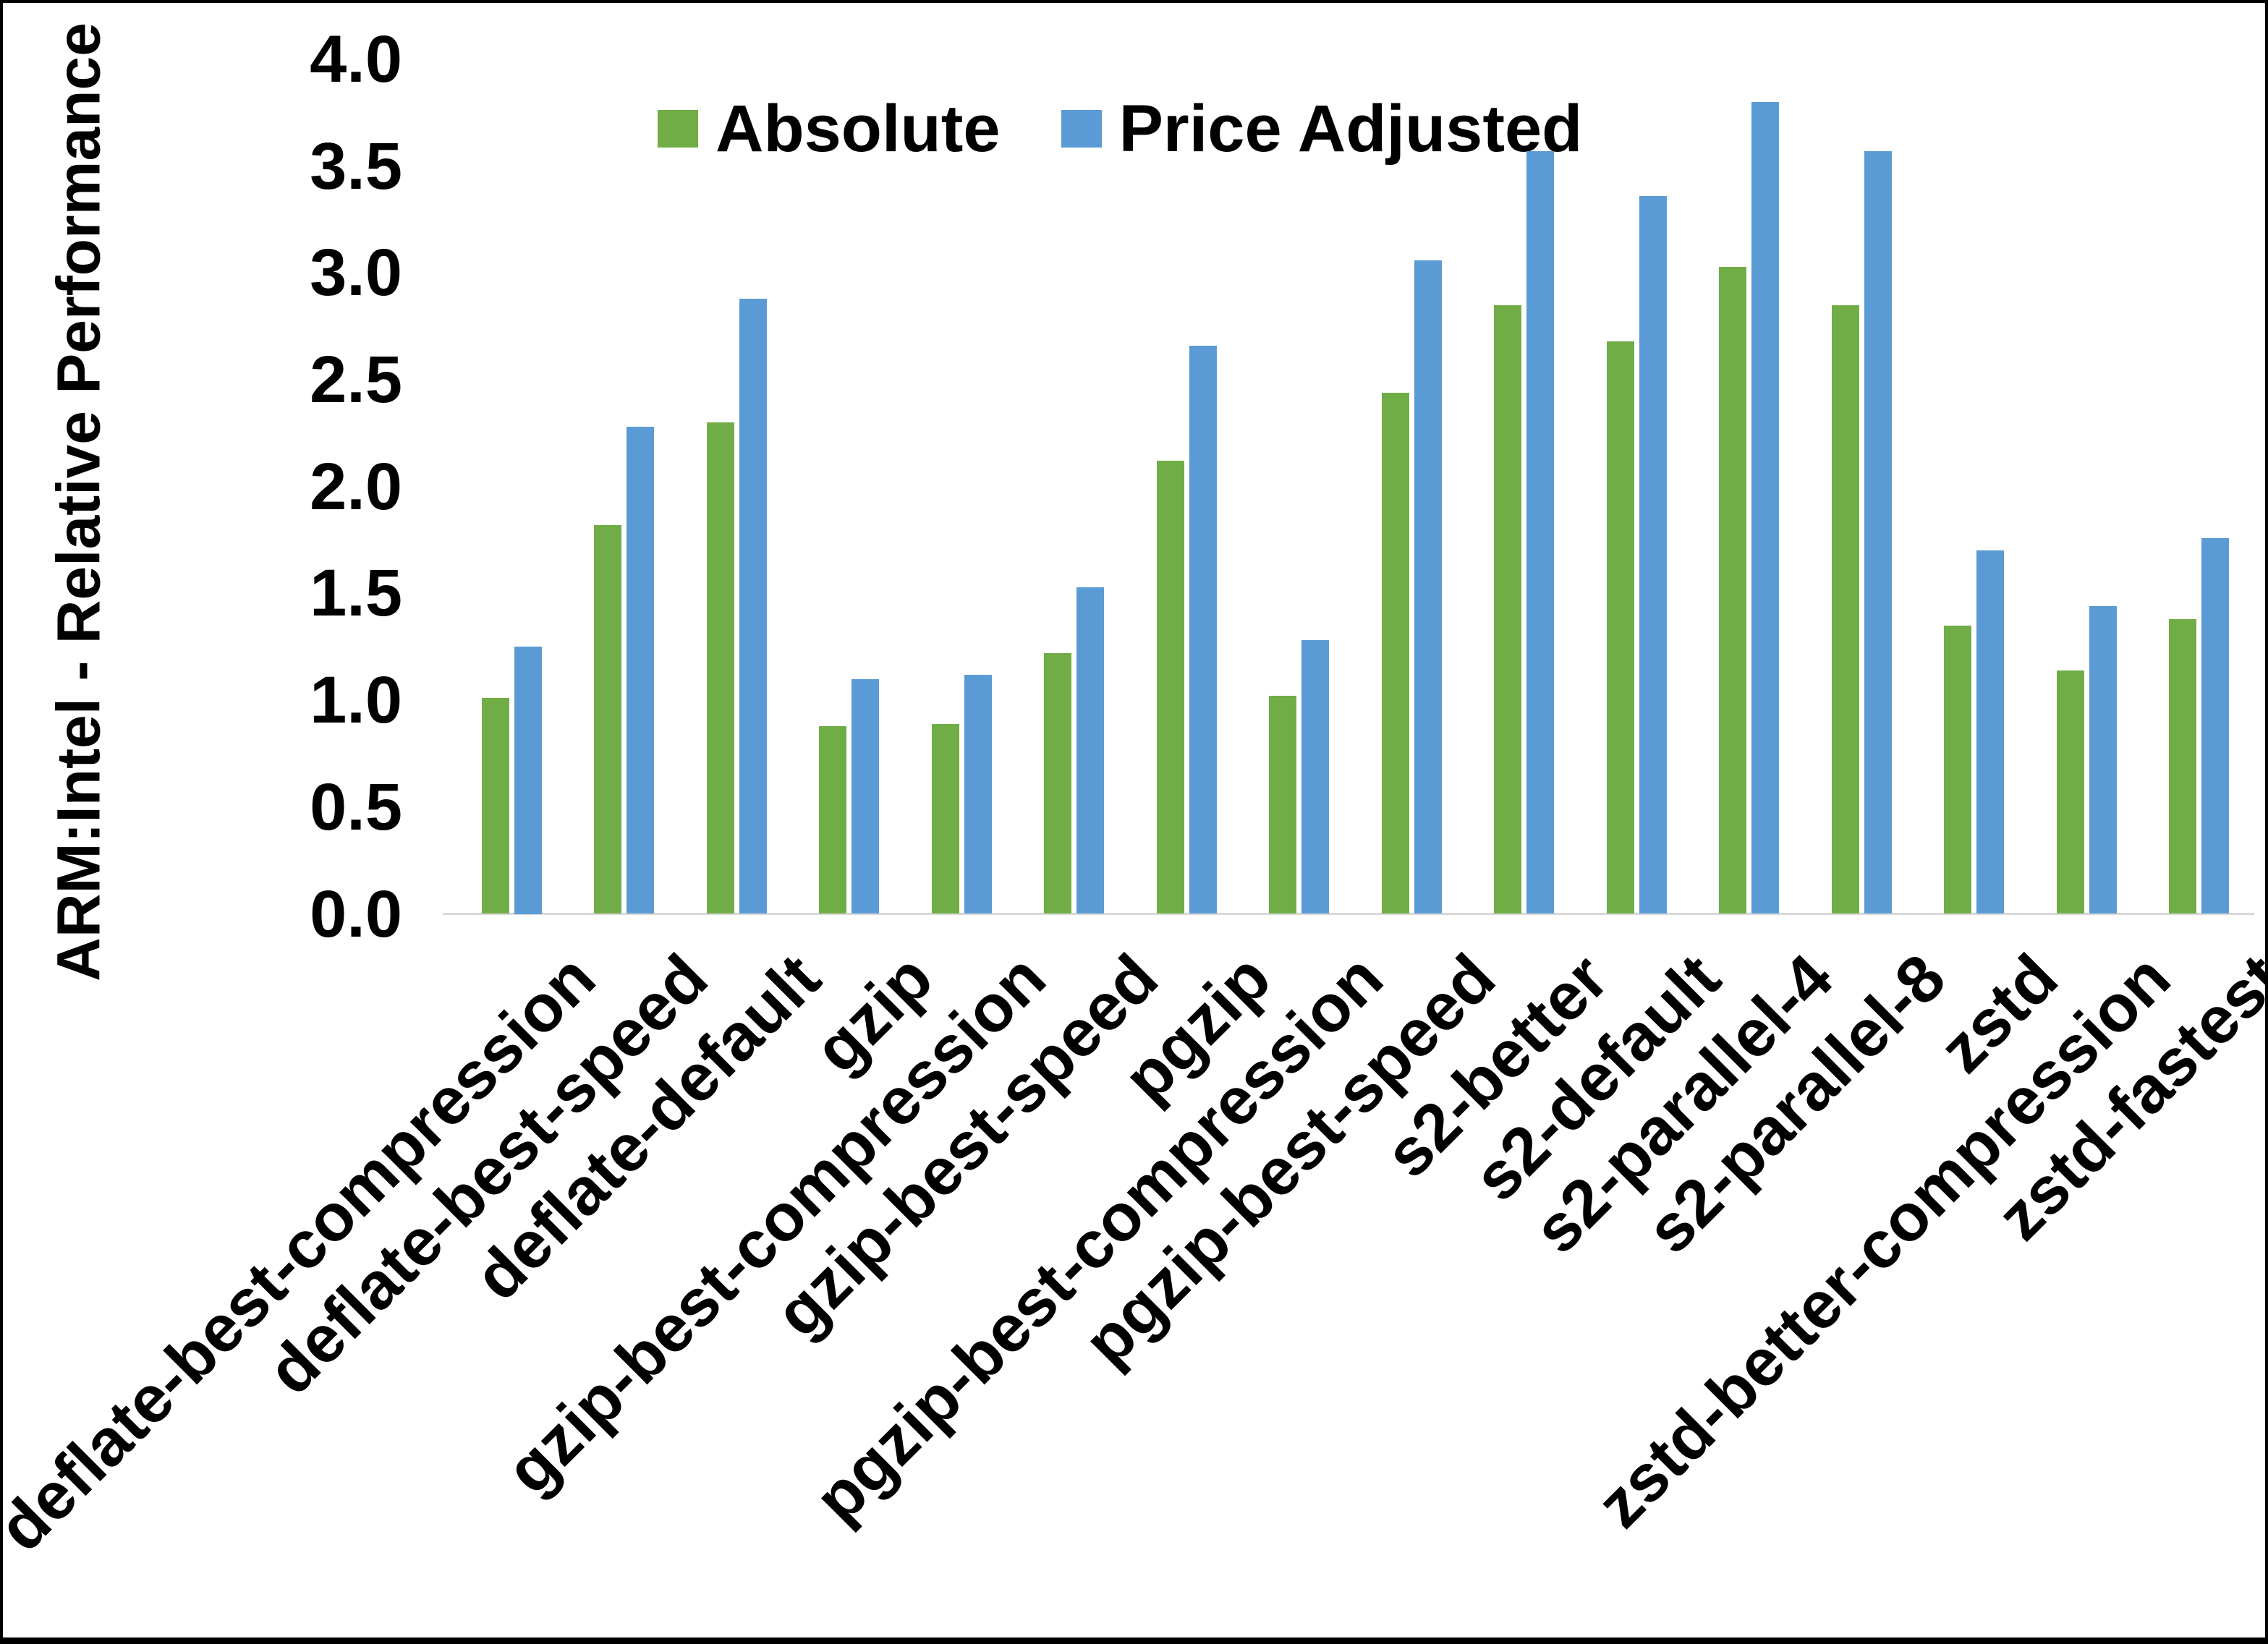 This screenshot has height=1644, width=2268. I want to click on legend-item-absolute: Absolute, so click(829, 128).